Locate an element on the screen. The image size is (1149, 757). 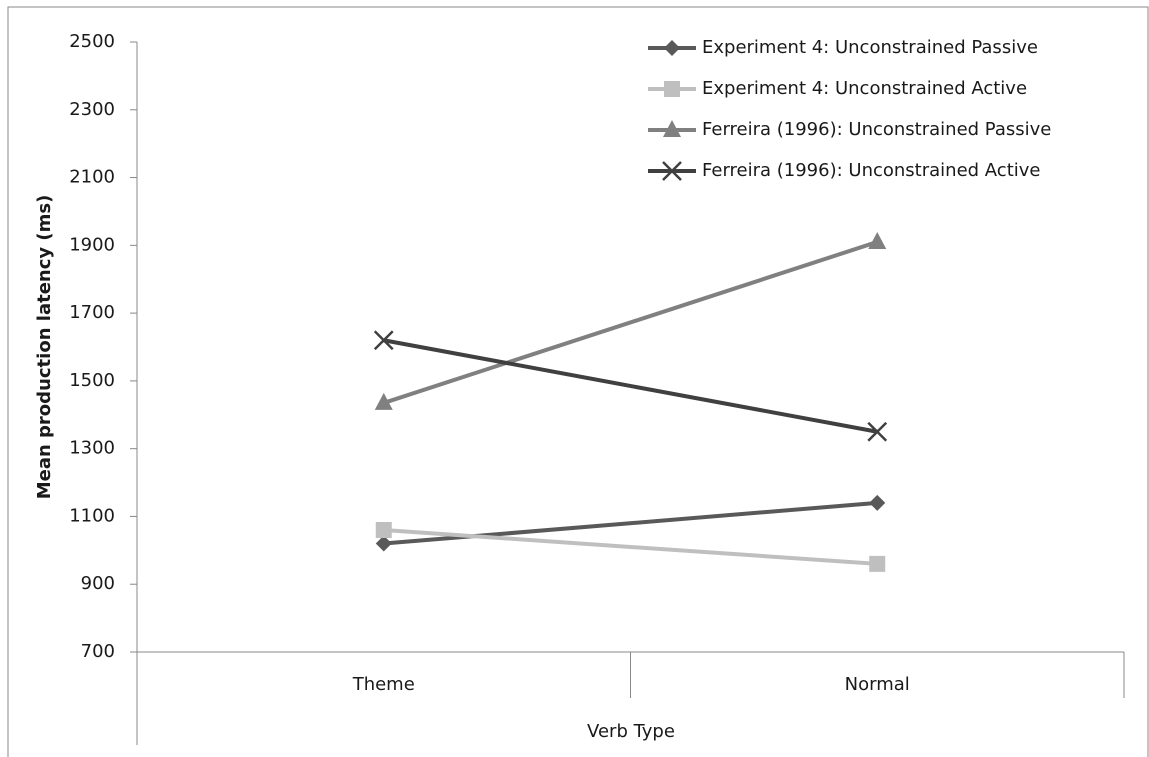
y-tick-label: 700 is located at coordinates (98, 651).